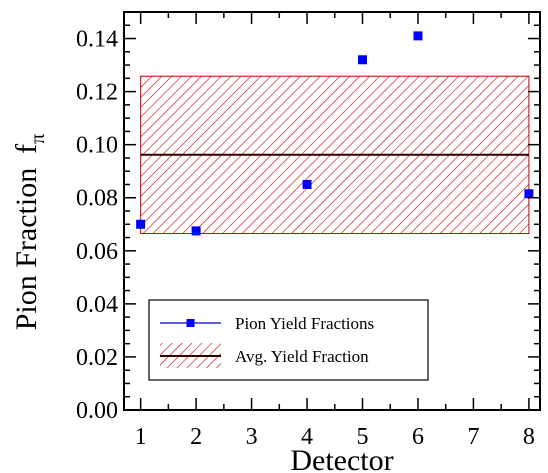 This screenshot has height=473, width=548. Describe the element at coordinates (341, 458) in the screenshot. I see `x-axis-title: Detector` at that location.